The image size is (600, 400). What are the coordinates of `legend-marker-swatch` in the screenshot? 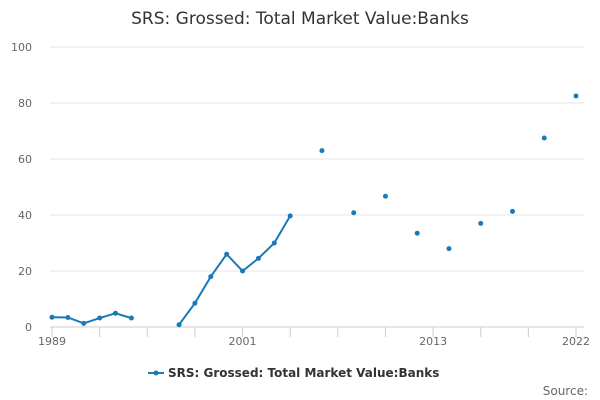 It's located at (156, 373).